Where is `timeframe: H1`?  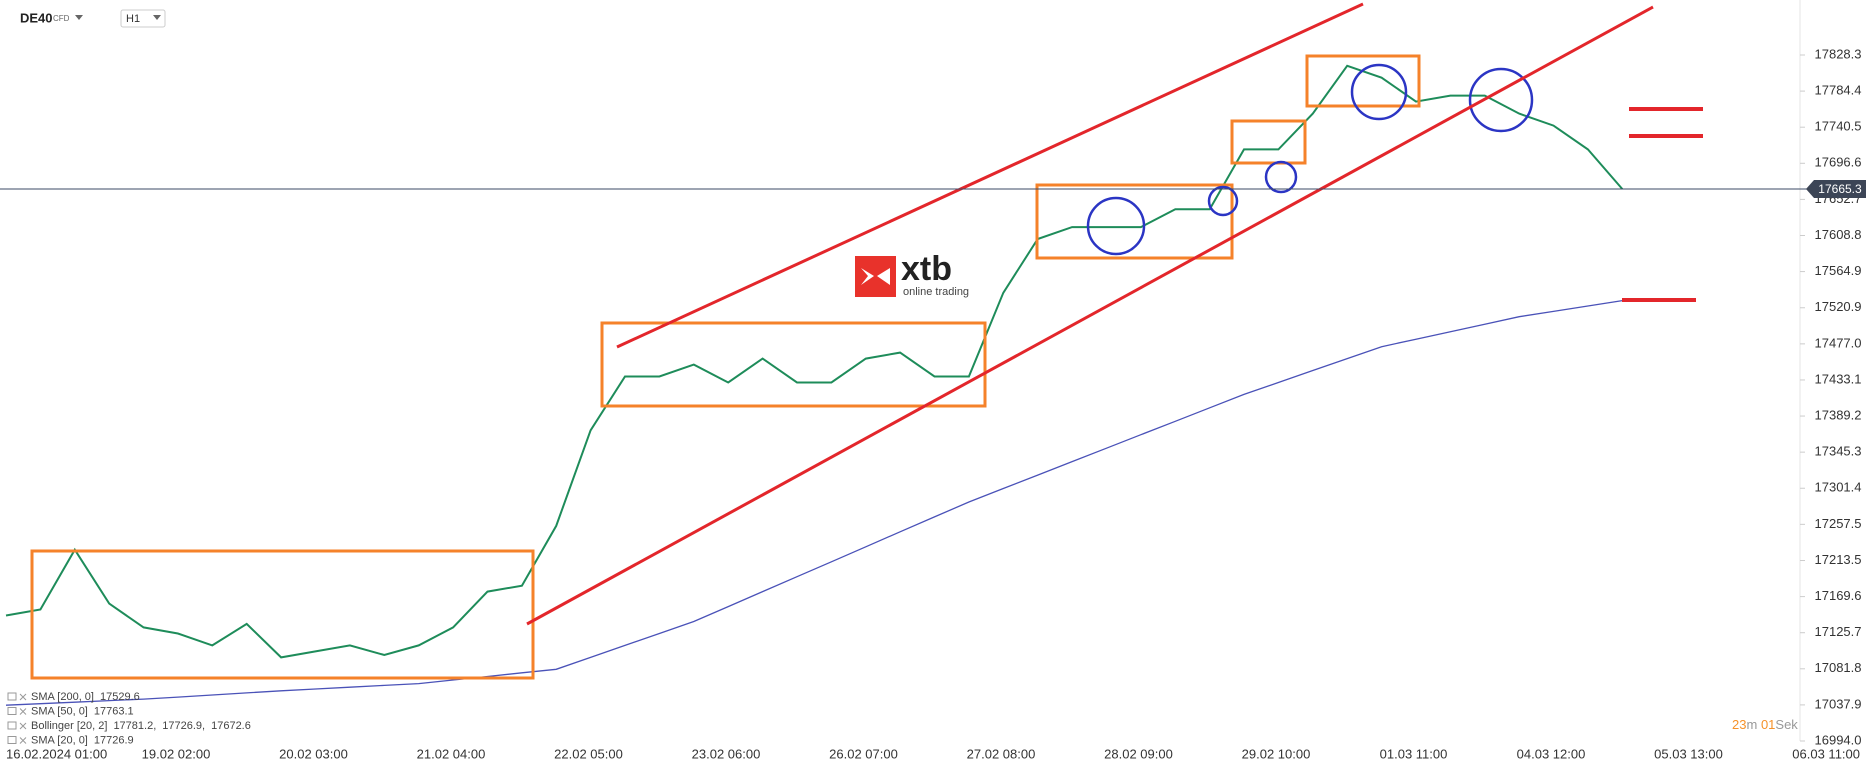
timeframe: H1 is located at coordinates (133, 19).